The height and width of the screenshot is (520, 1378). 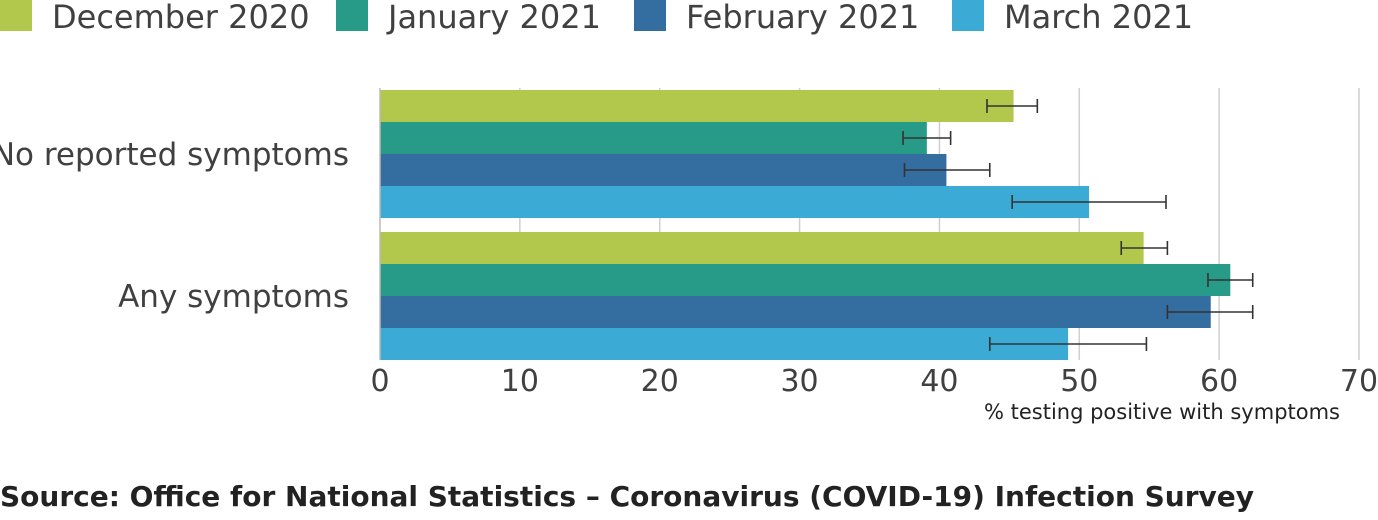 What do you see at coordinates (1079, 381) in the screenshot?
I see `x-tick-label: 50` at bounding box center [1079, 381].